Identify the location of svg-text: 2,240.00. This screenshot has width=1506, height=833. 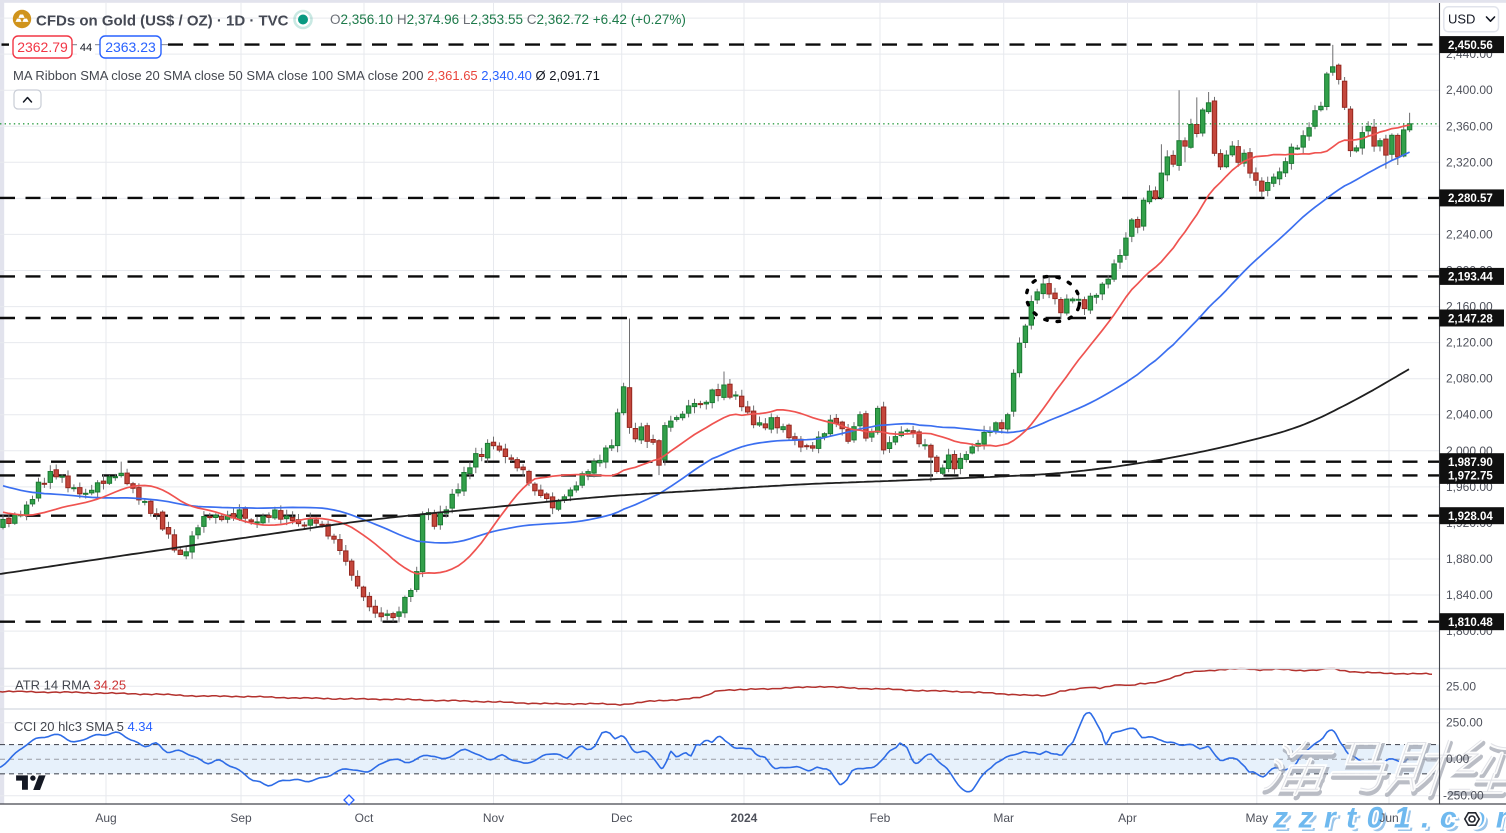
(1469, 234).